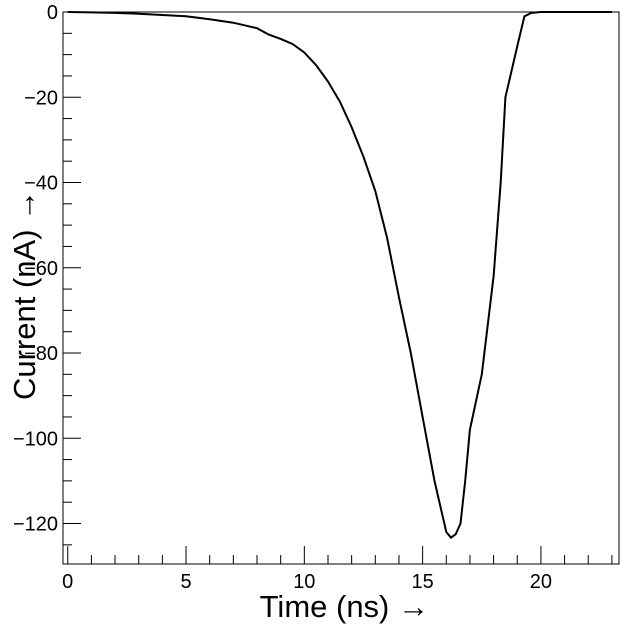 This screenshot has height=627, width=627. What do you see at coordinates (41, 184) in the screenshot?
I see `y-tick-label: −40` at bounding box center [41, 184].